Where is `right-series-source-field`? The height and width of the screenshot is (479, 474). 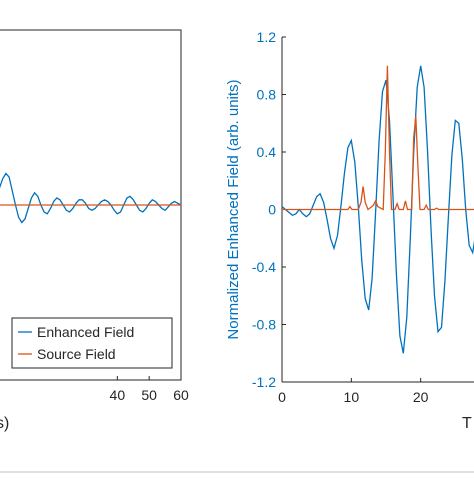 right-series-source-field is located at coordinates (378, 138).